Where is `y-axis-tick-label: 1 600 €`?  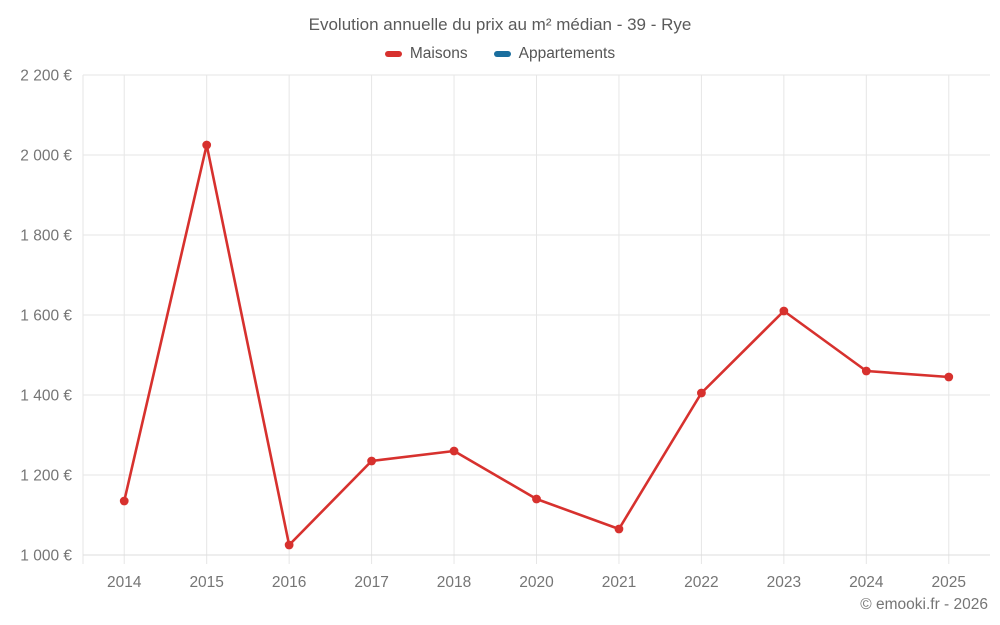 y-axis-tick-label: 1 600 € is located at coordinates (46, 316).